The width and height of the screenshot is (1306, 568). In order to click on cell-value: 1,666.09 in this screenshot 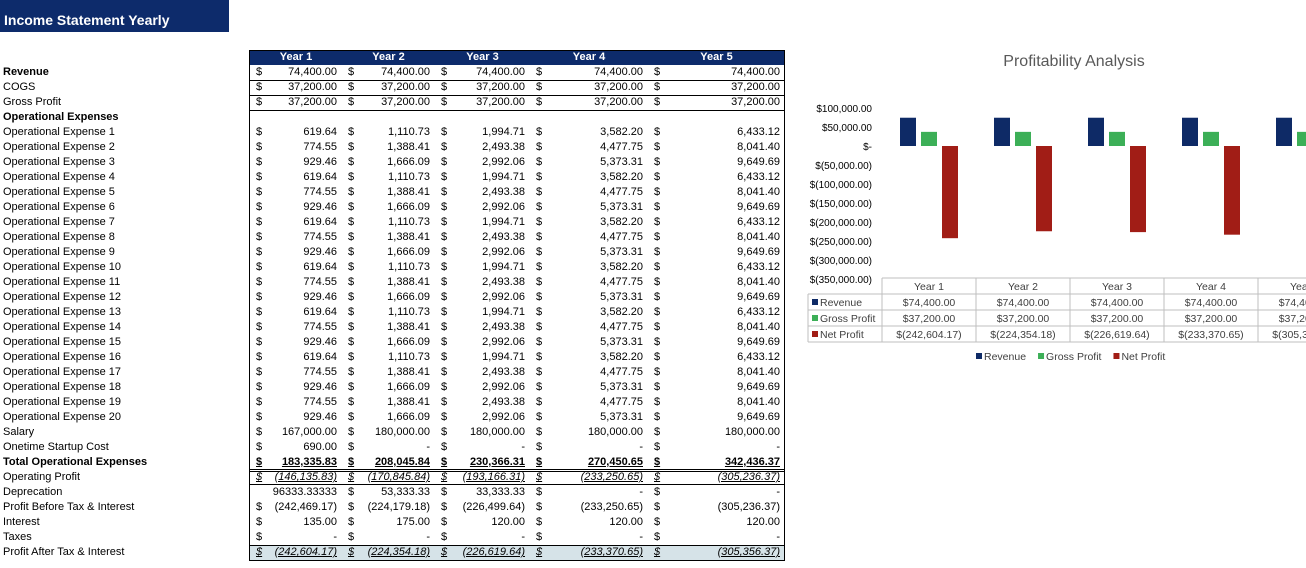, I will do `click(408, 342)`.